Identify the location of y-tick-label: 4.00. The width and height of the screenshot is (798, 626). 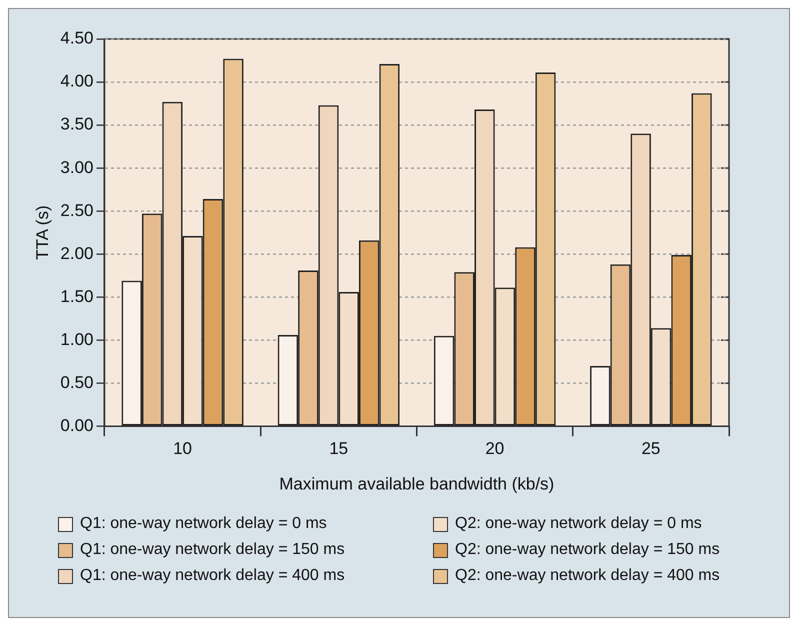
(77, 81).